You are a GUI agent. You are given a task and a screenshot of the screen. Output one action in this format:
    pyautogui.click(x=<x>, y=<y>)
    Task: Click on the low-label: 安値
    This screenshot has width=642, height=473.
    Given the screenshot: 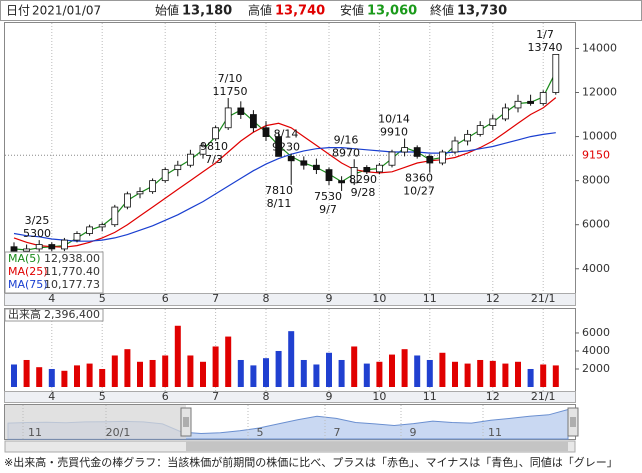 What is the action you would take?
    pyautogui.click(x=352, y=10)
    